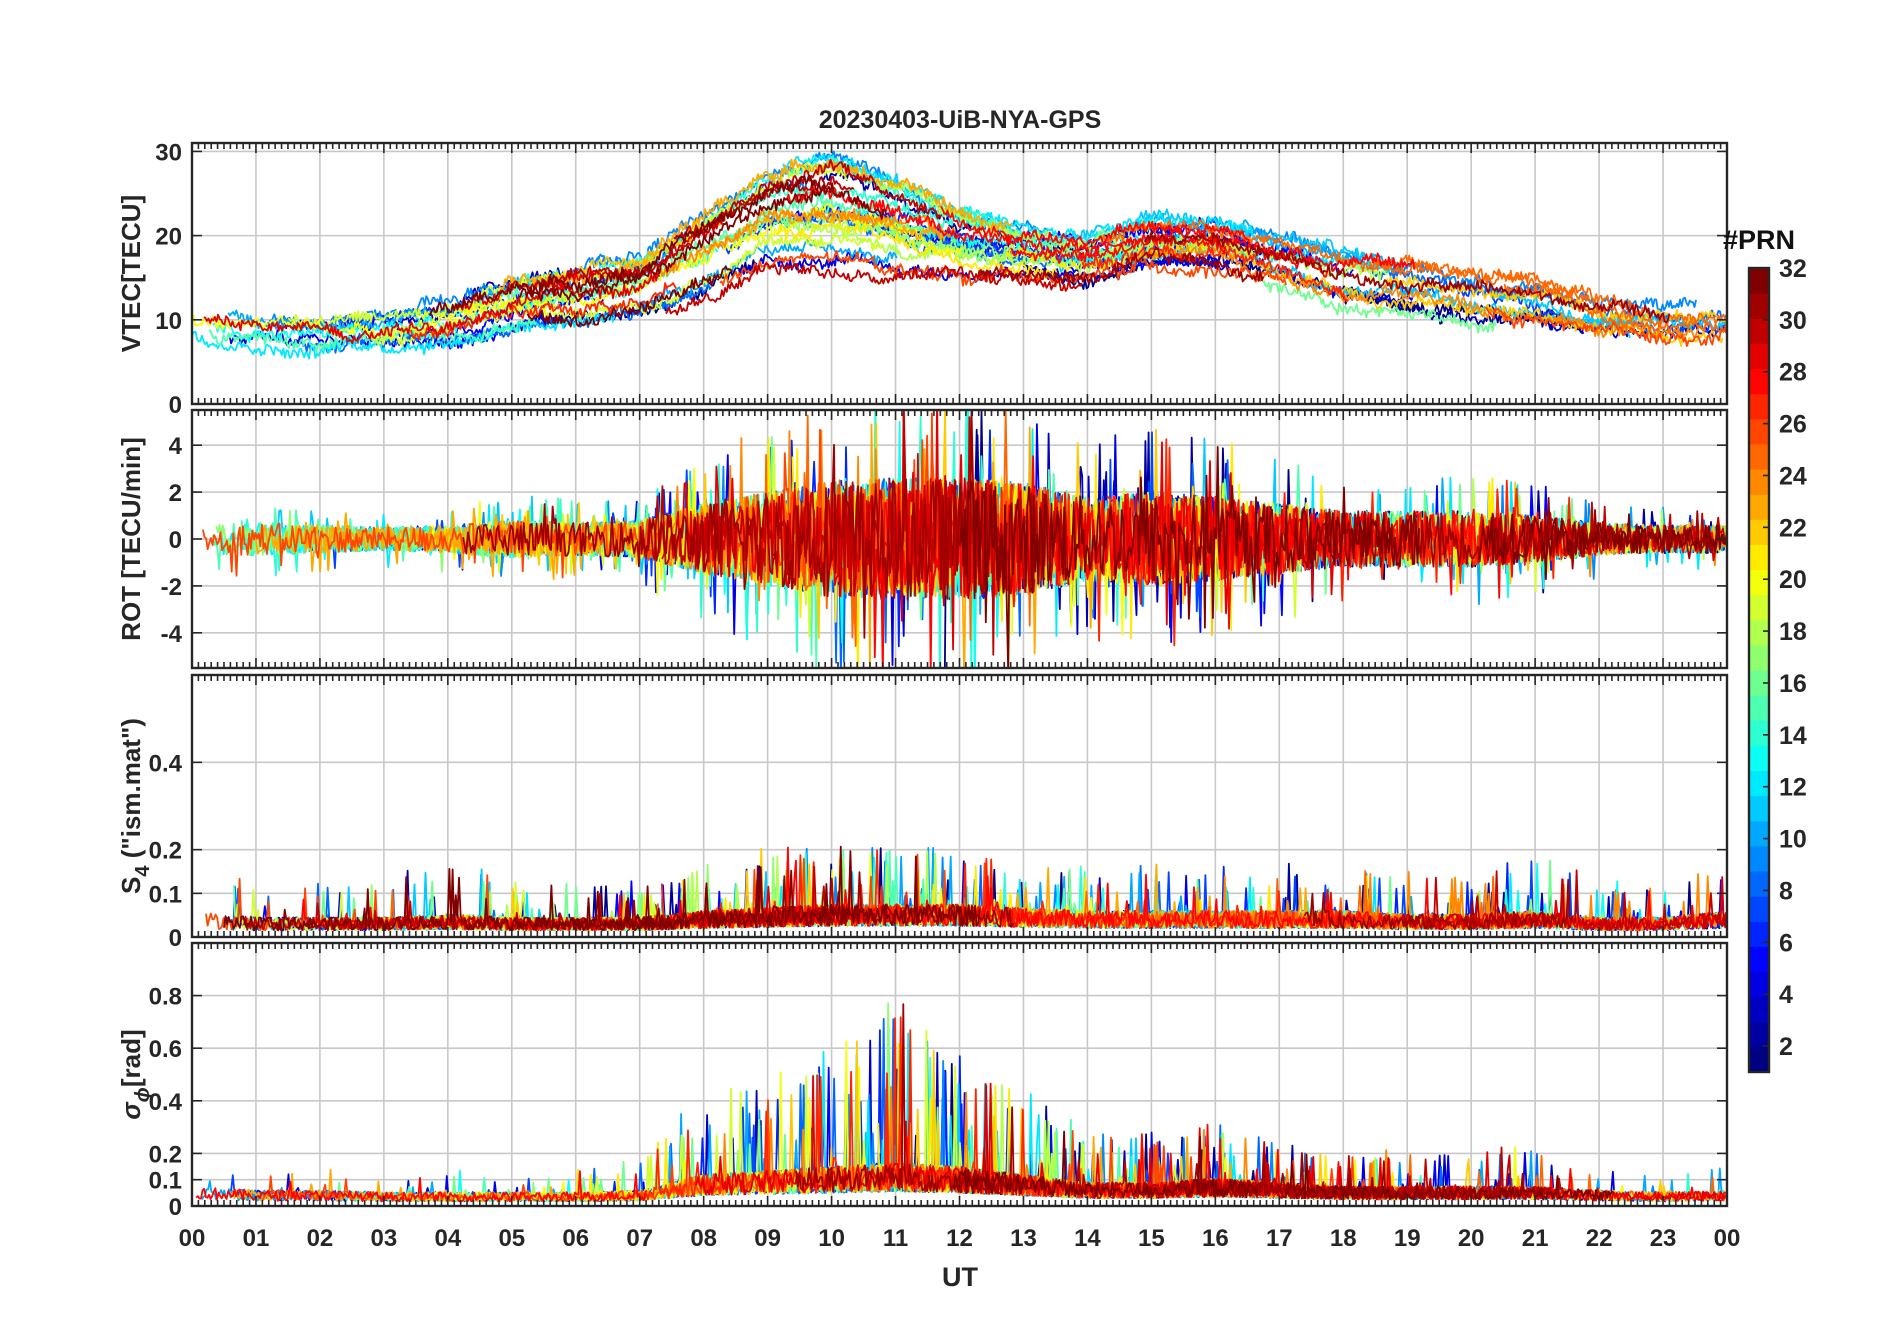 The width and height of the screenshot is (1902, 1330). I want to click on x-tick-label: 22, so click(1599, 1238).